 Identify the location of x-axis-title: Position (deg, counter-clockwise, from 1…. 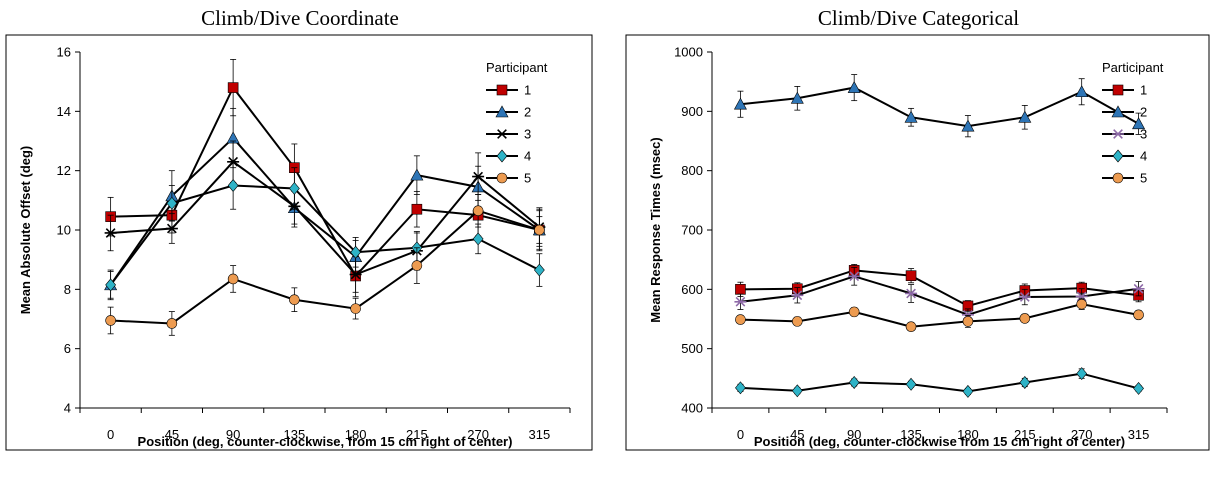
(325, 441).